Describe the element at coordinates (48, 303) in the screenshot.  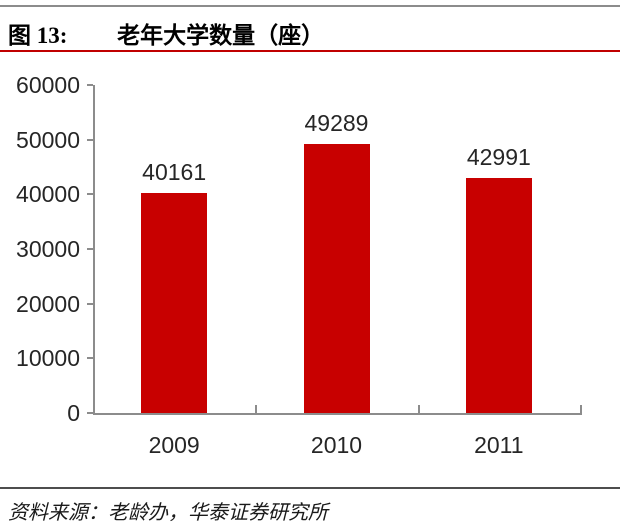
I see `y-axis-tick-label: 20000` at that location.